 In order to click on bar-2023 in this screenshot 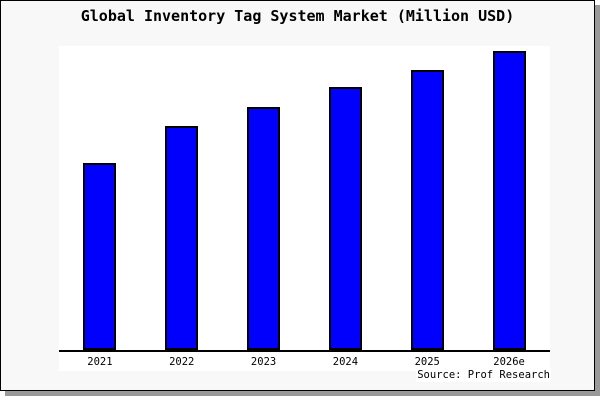, I will do `click(264, 228)`.